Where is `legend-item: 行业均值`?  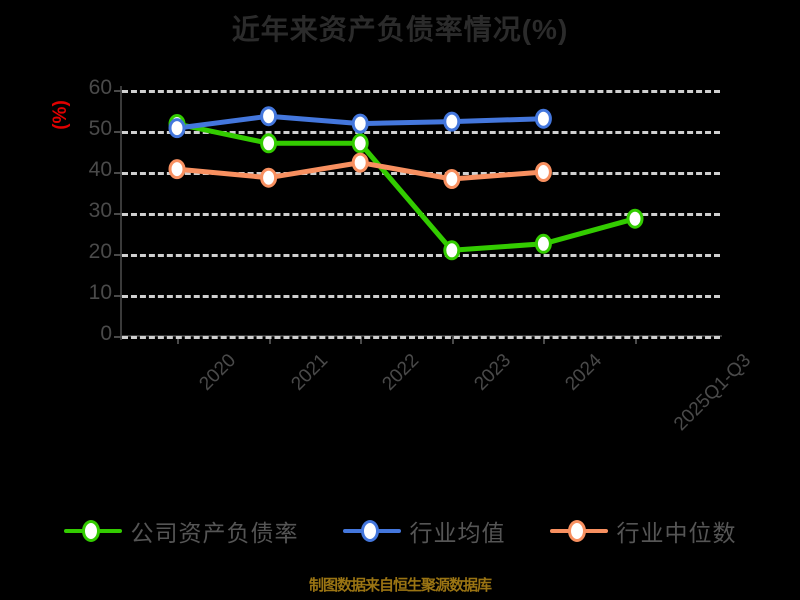
legend-item: 行业均值 is located at coordinates (424, 531).